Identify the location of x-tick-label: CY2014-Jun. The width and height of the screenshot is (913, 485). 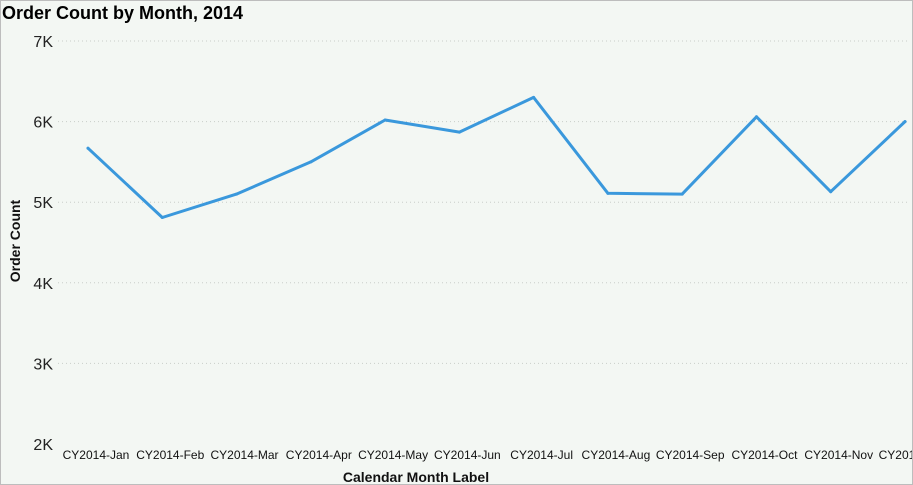
(467, 455).